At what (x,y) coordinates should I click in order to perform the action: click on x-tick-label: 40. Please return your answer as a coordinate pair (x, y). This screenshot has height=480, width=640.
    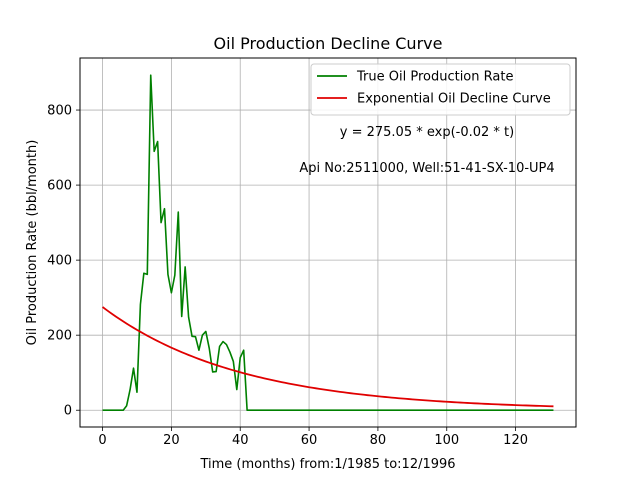
    Looking at the image, I should click on (240, 440).